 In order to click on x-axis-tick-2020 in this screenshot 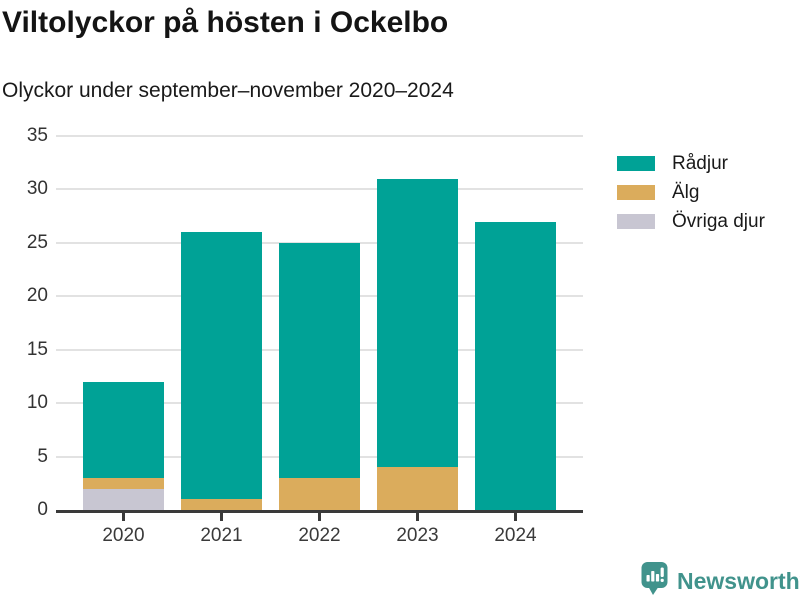, I will do `click(123, 517)`.